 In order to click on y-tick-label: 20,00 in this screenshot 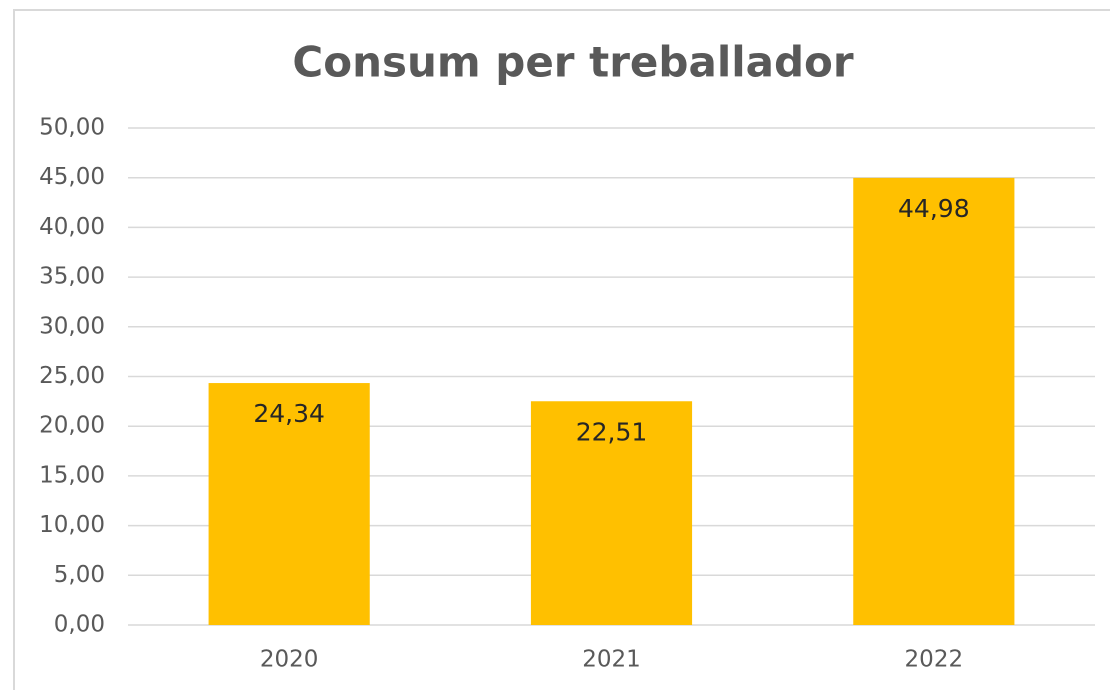, I will do `click(72, 426)`.